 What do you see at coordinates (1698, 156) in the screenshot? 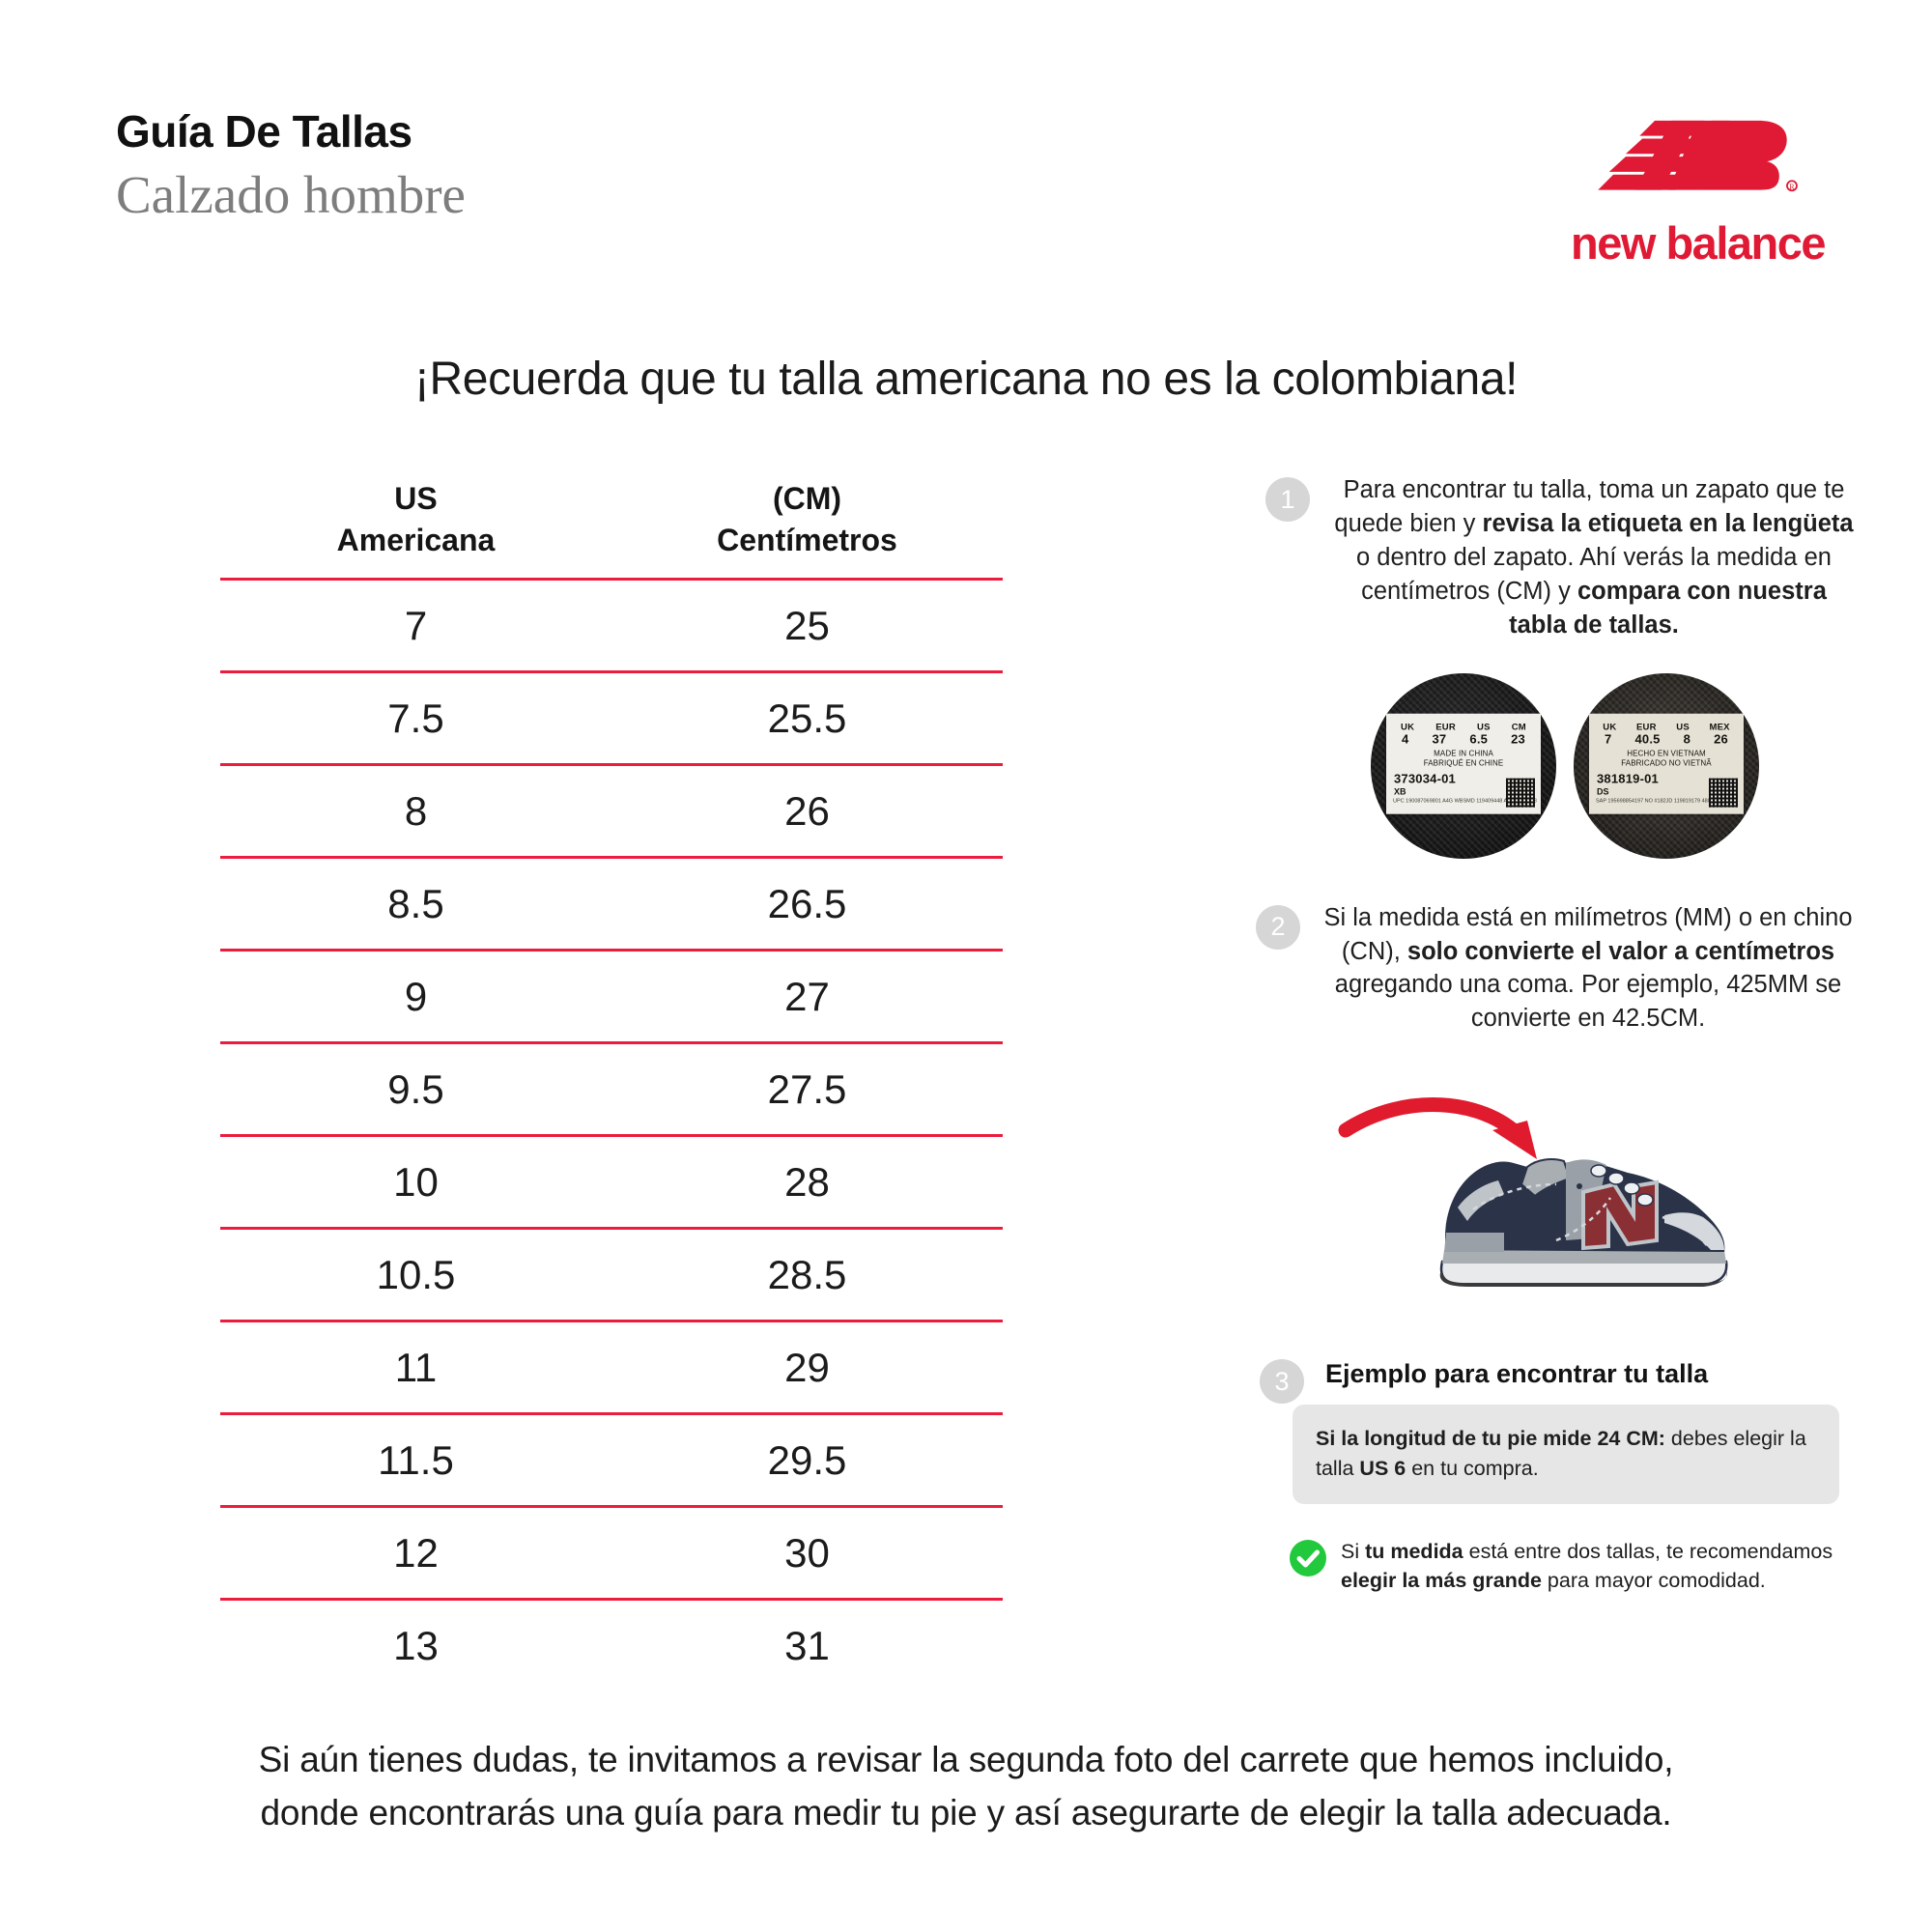
I see `nb-flying-n-icon: R` at bounding box center [1698, 156].